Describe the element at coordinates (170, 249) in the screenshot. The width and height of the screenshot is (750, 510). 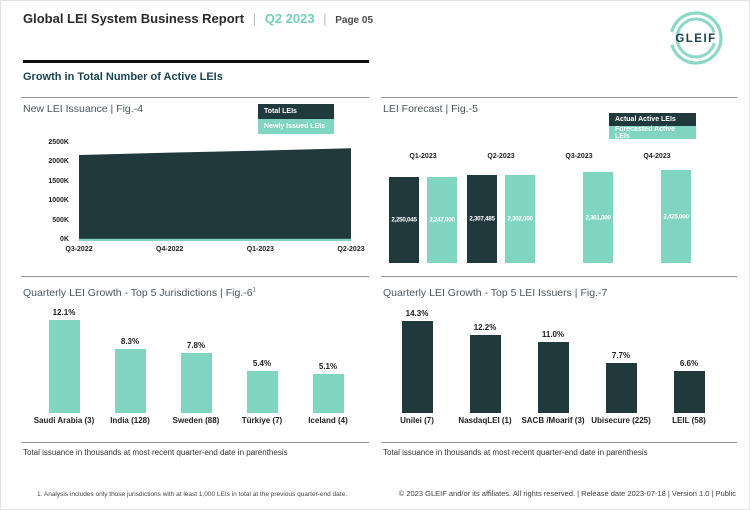
I see `x-tick-label: Q4-2022` at that location.